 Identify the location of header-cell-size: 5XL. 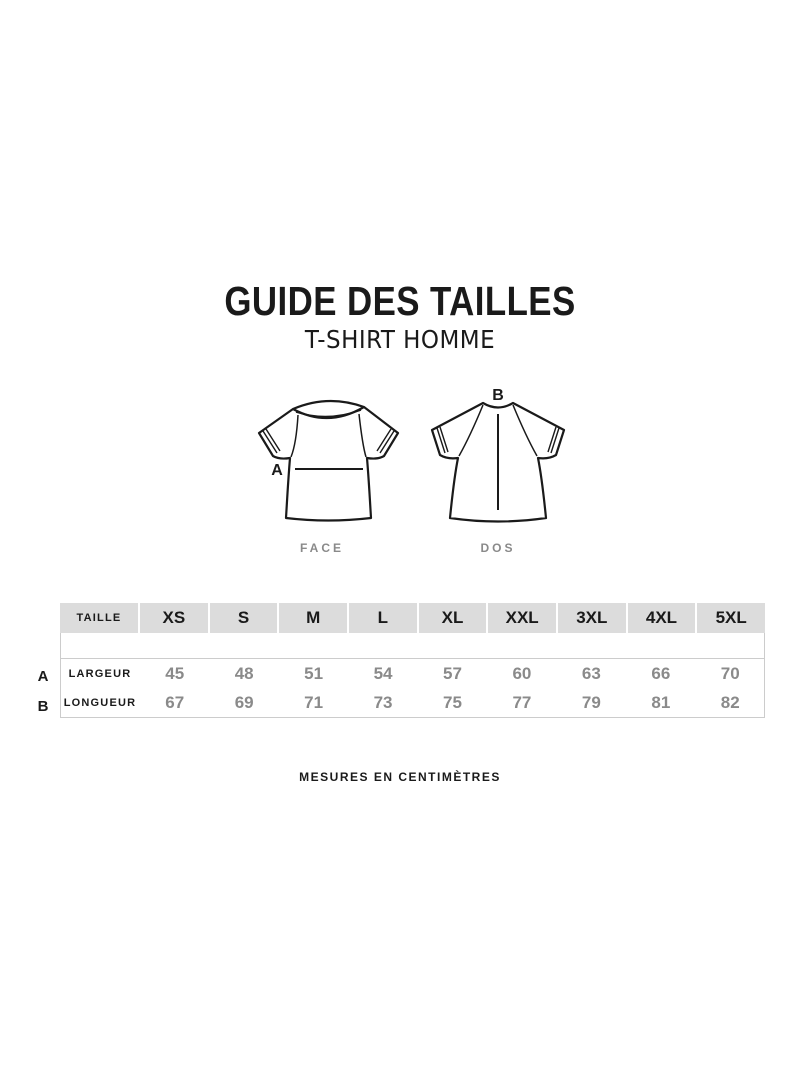
(731, 618).